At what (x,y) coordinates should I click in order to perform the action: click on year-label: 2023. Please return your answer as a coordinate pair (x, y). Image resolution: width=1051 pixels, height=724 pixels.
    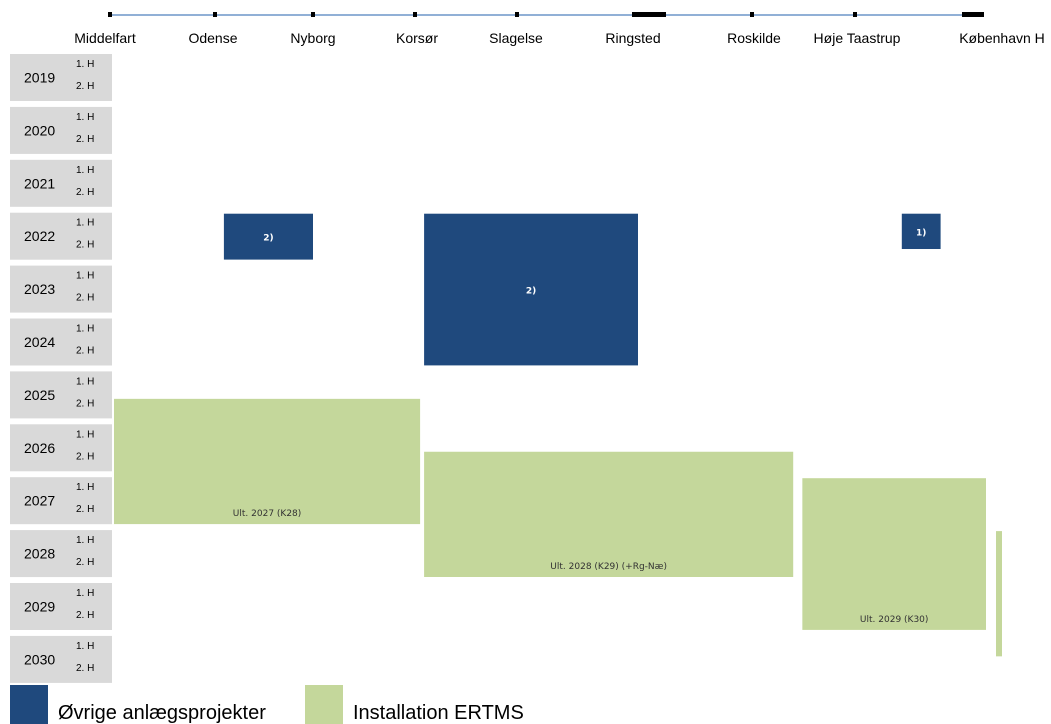
    Looking at the image, I should click on (39, 289).